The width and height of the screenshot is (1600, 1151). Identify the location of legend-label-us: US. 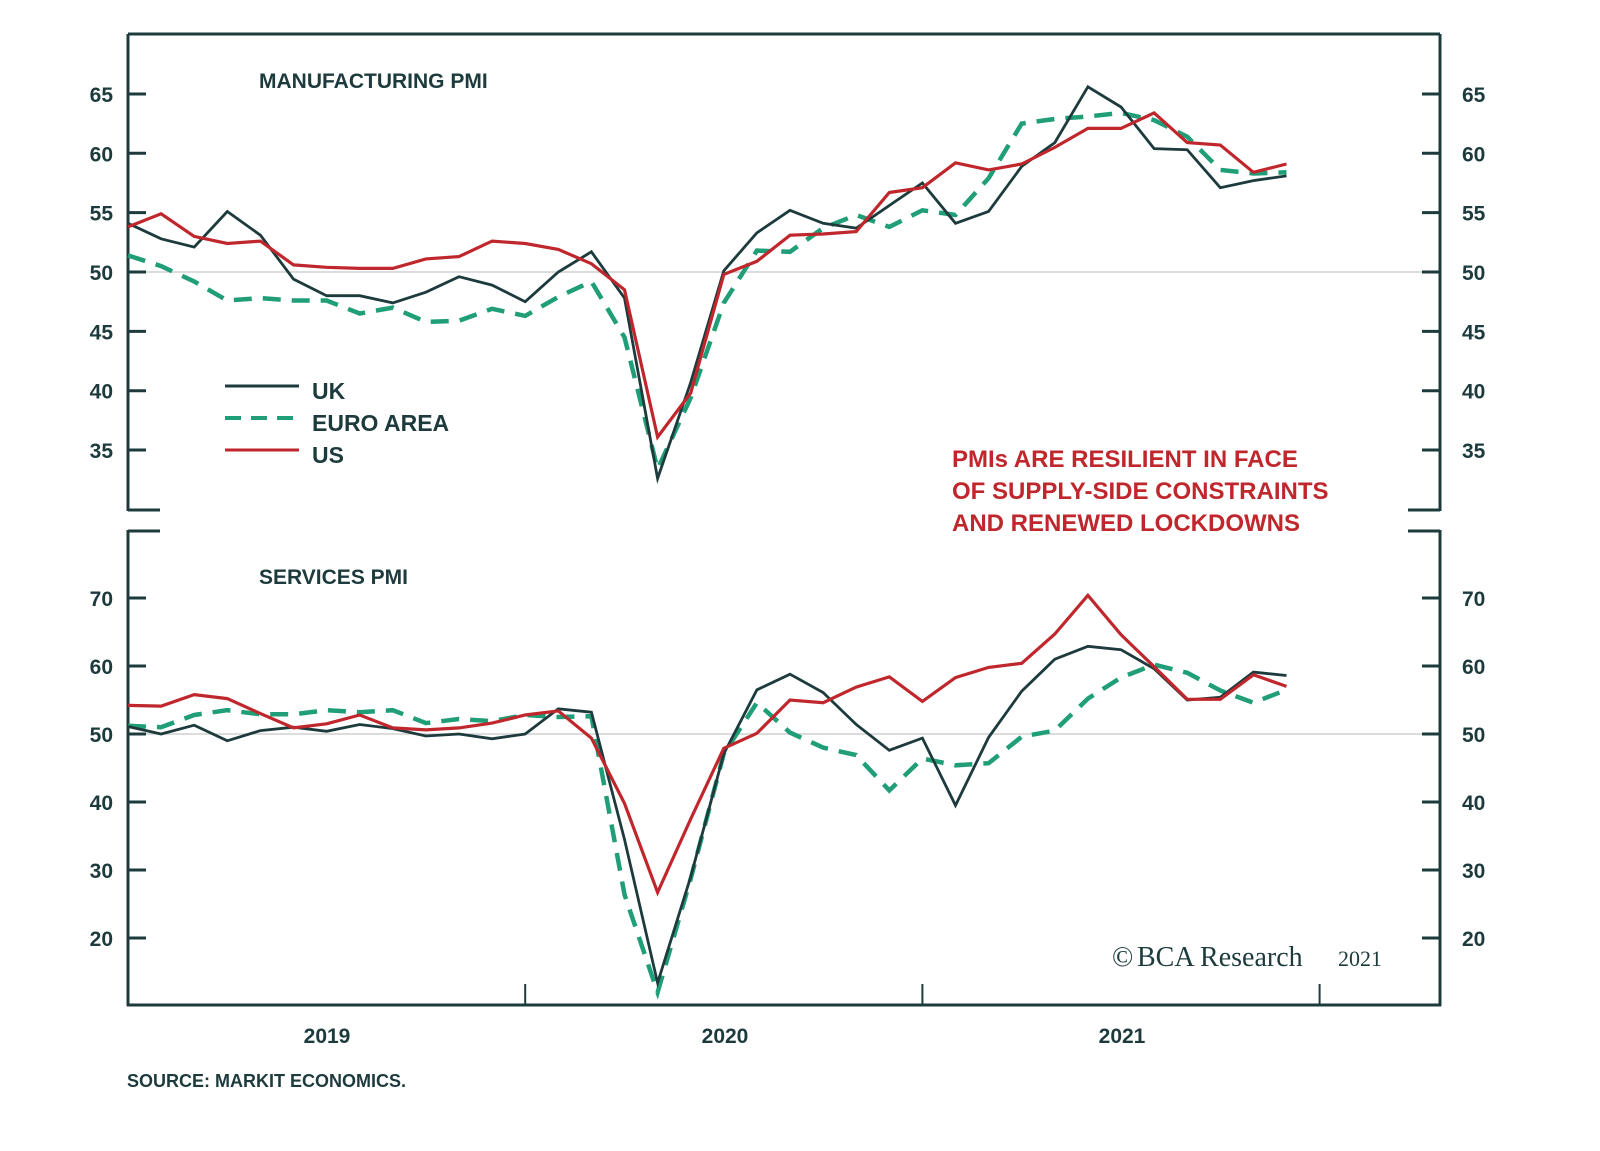
(328, 455).